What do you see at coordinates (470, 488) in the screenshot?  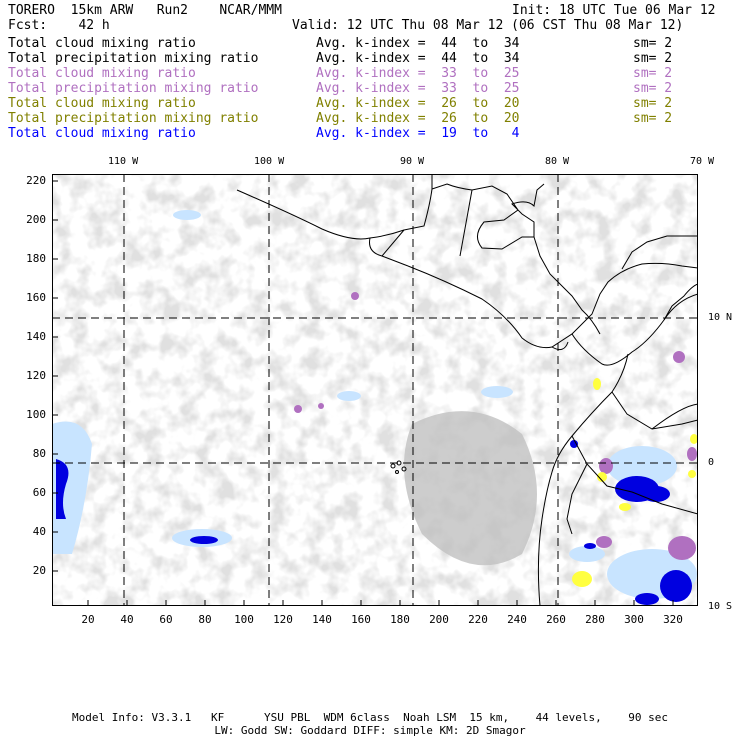 I see `cloud-field-gray` at bounding box center [470, 488].